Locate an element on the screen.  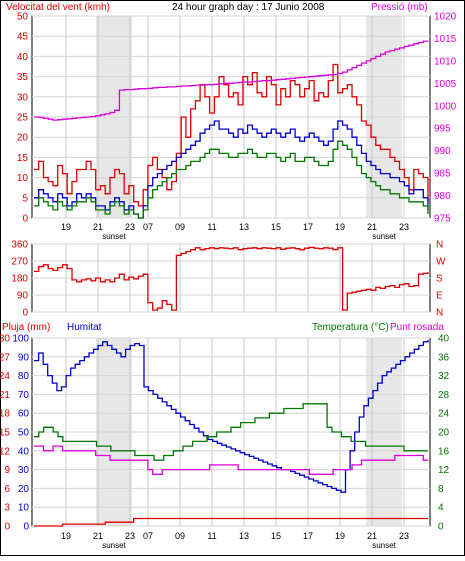
wind-speed-tick-label: 50 is located at coordinates (23, 17).